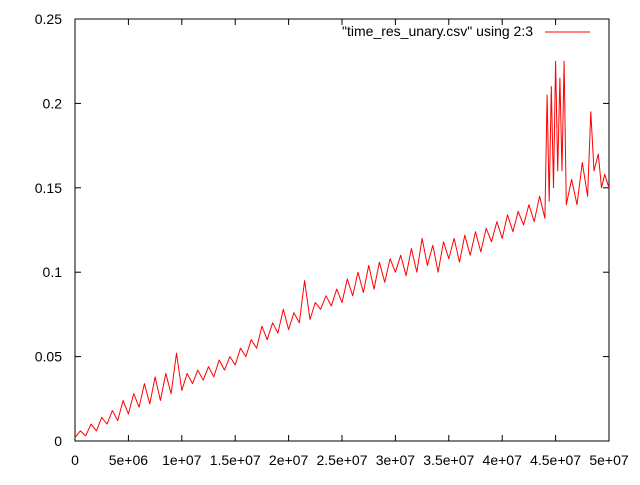 This screenshot has width=640, height=485. Describe the element at coordinates (235, 460) in the screenshot. I see `x-tick-label-3: 1.5e+07` at that location.